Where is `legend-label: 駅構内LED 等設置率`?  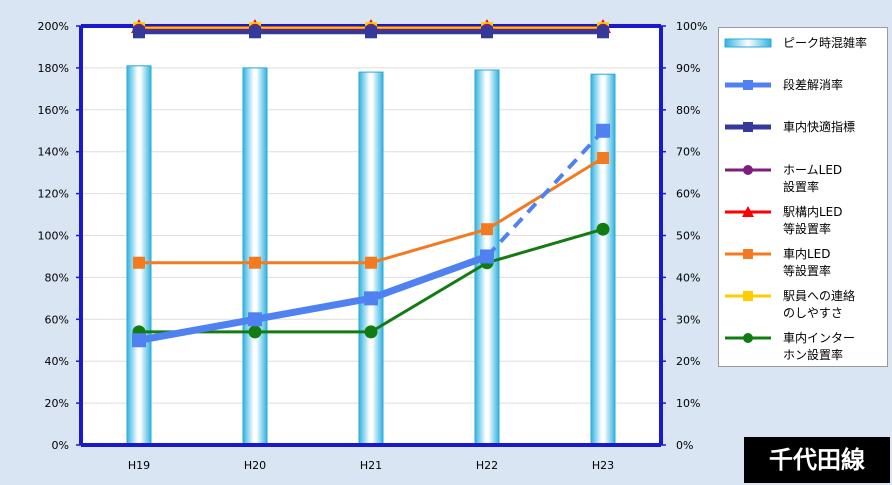
legend-label: 駅構内LED 等設置率 is located at coordinates (813, 220).